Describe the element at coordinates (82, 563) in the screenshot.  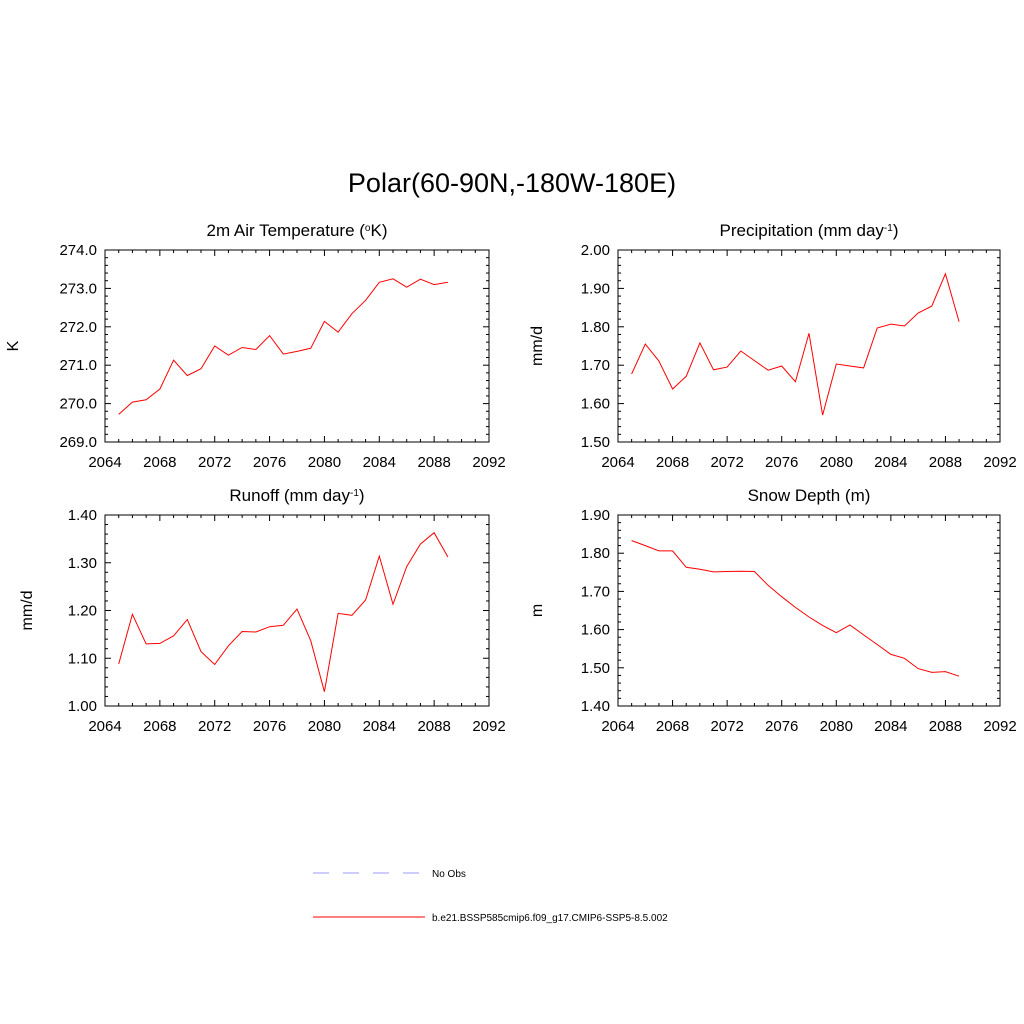
I see `y-tick-label: 1.30` at that location.